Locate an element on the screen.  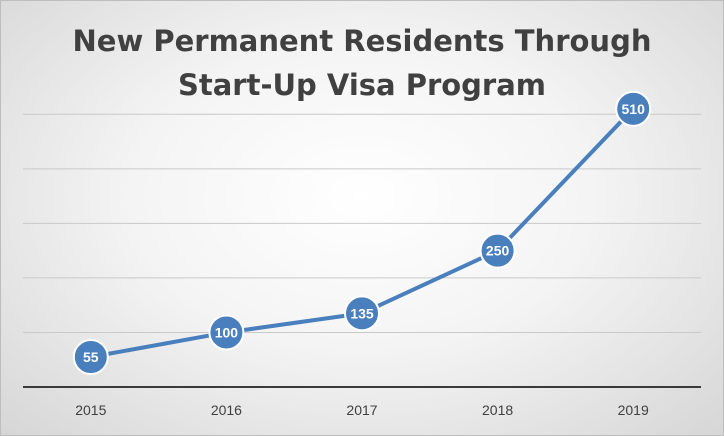
data-label: 510 is located at coordinates (634, 109).